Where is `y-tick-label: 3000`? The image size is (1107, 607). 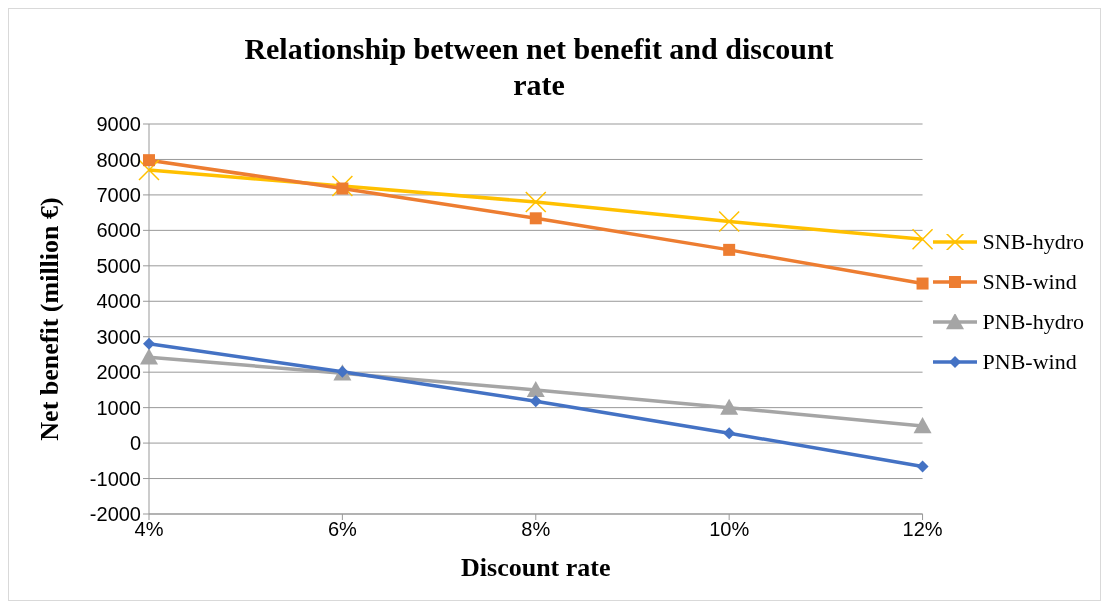 y-tick-label: 3000 is located at coordinates (118, 336).